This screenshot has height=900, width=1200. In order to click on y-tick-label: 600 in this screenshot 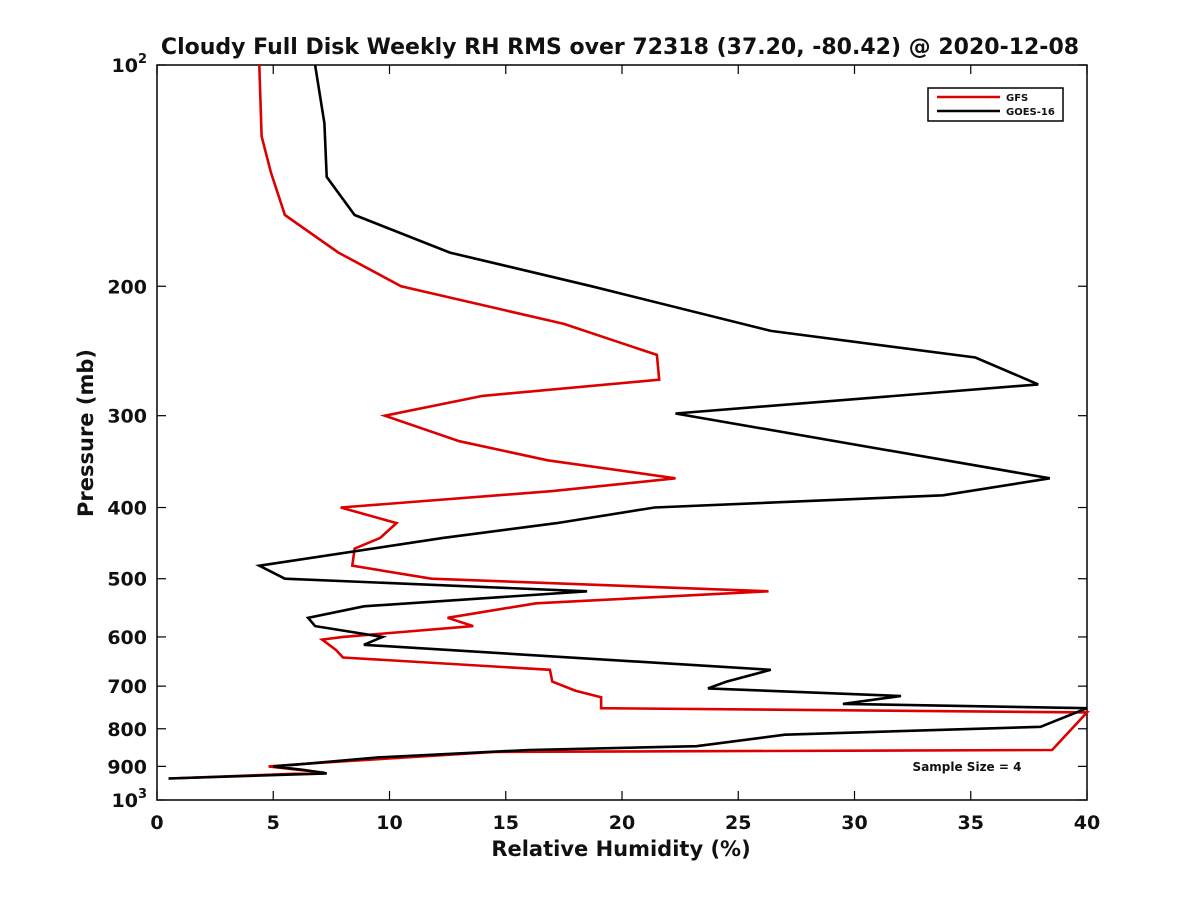, I will do `click(127, 638)`.